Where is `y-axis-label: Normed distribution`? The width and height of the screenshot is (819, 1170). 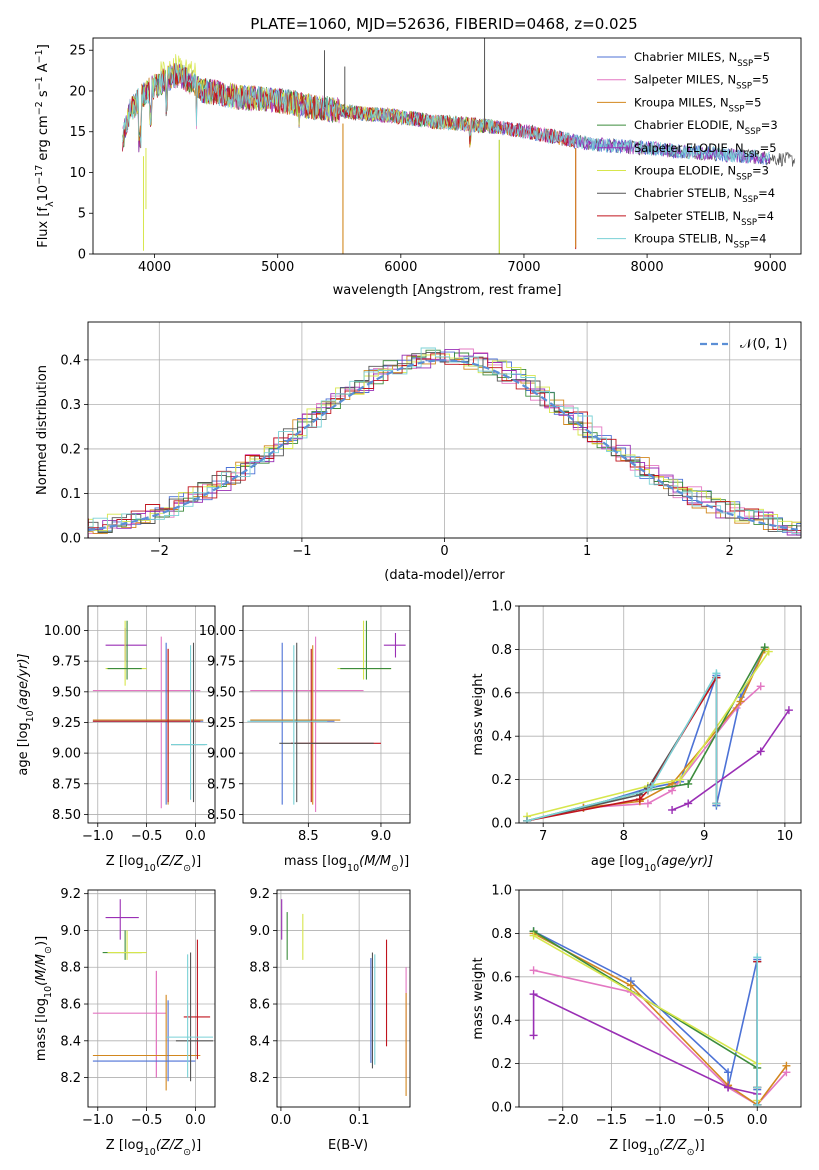 y-axis-label: Normed distribution is located at coordinates (42, 430).